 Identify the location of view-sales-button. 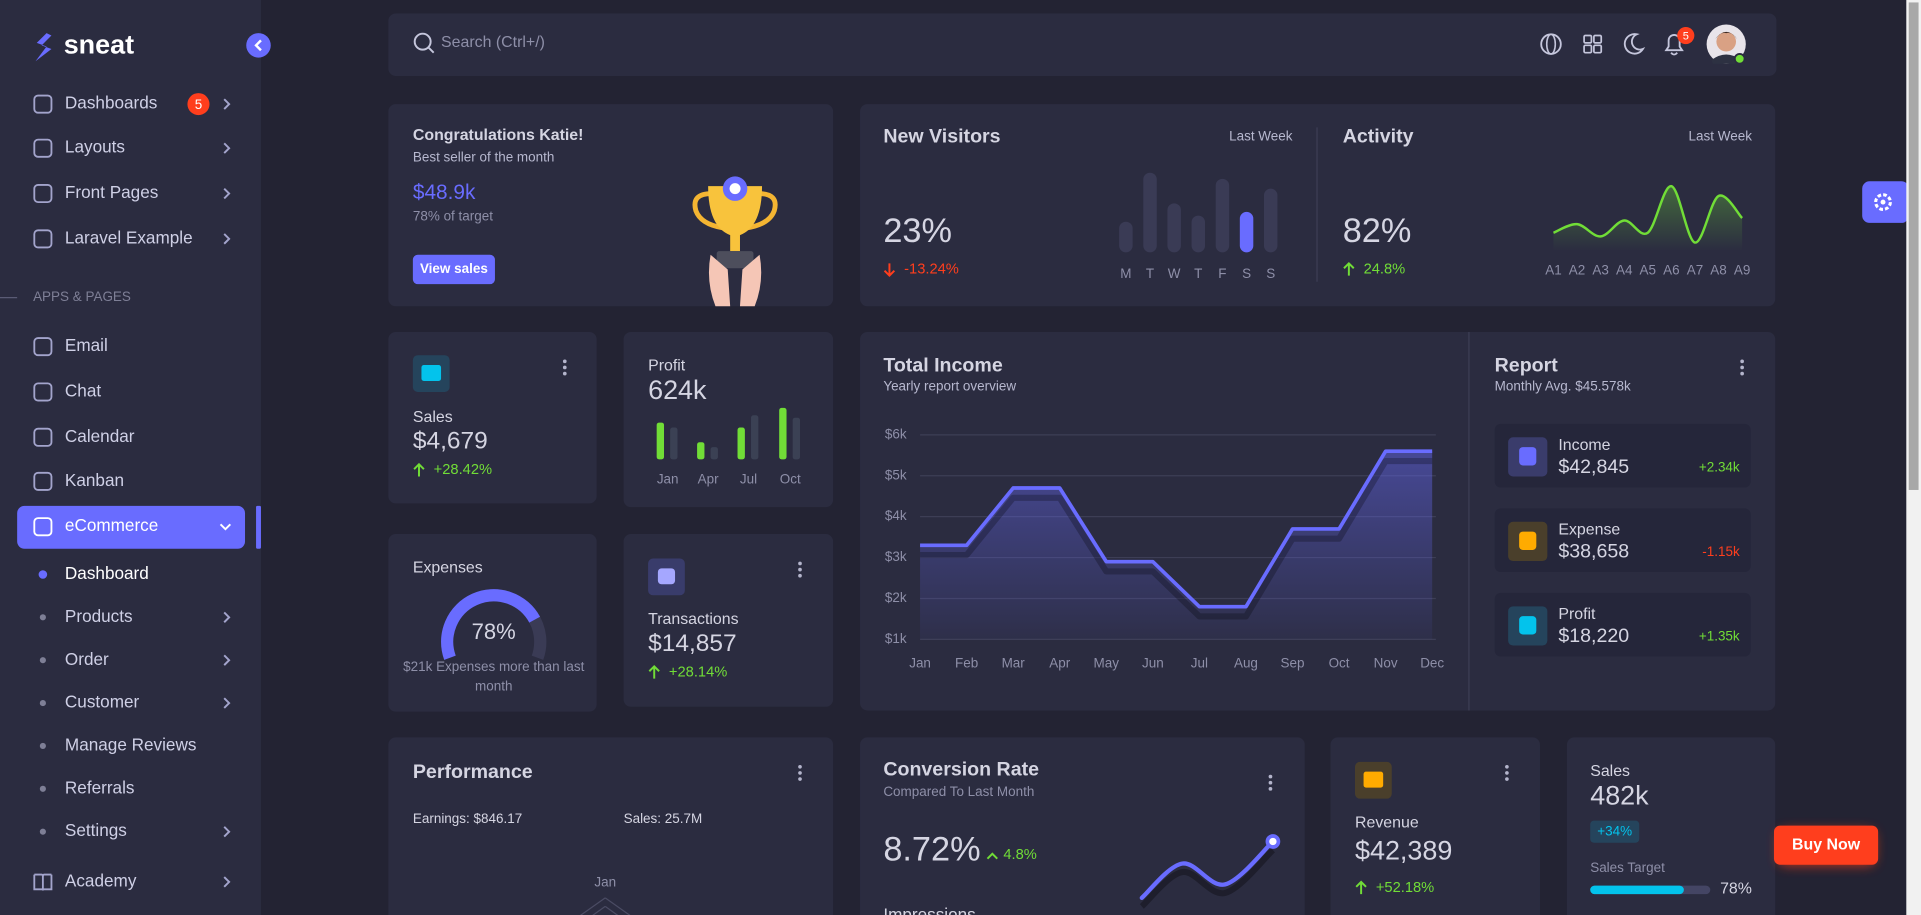
(453, 269).